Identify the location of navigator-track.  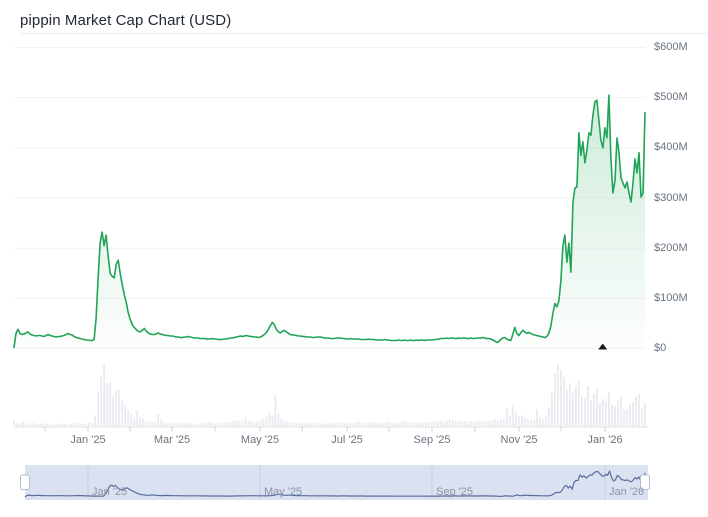
(336, 482).